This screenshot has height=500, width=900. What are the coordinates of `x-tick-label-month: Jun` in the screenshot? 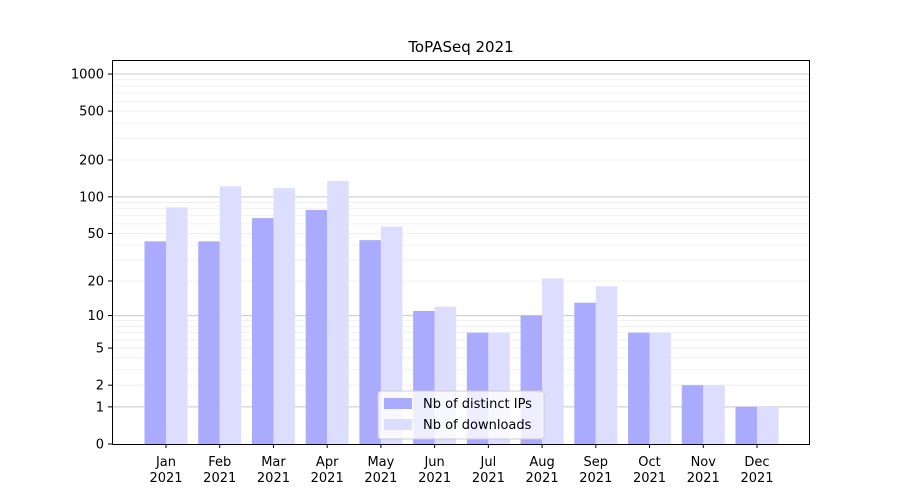 It's located at (433, 462).